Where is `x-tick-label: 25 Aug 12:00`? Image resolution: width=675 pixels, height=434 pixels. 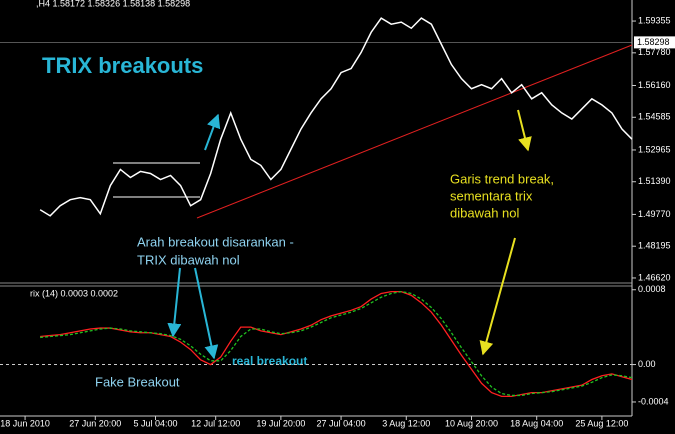 x-tick-label: 25 Aug 12:00 is located at coordinates (601, 423).